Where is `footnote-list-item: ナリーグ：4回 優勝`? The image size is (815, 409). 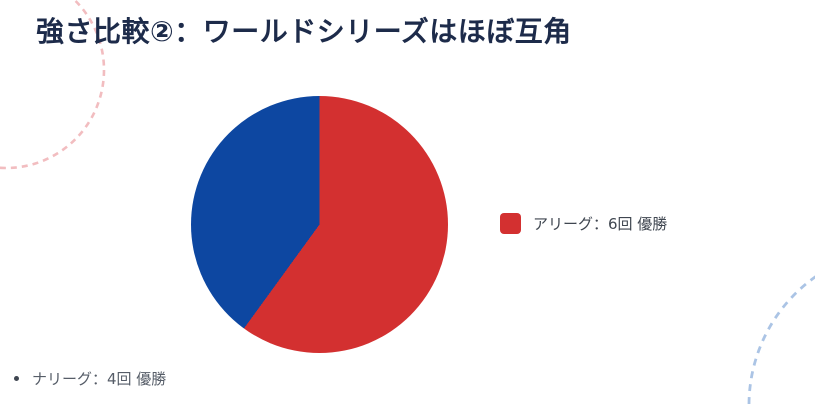
footnote-list-item: ナリーグ：4回 優勝 is located at coordinates (90, 378).